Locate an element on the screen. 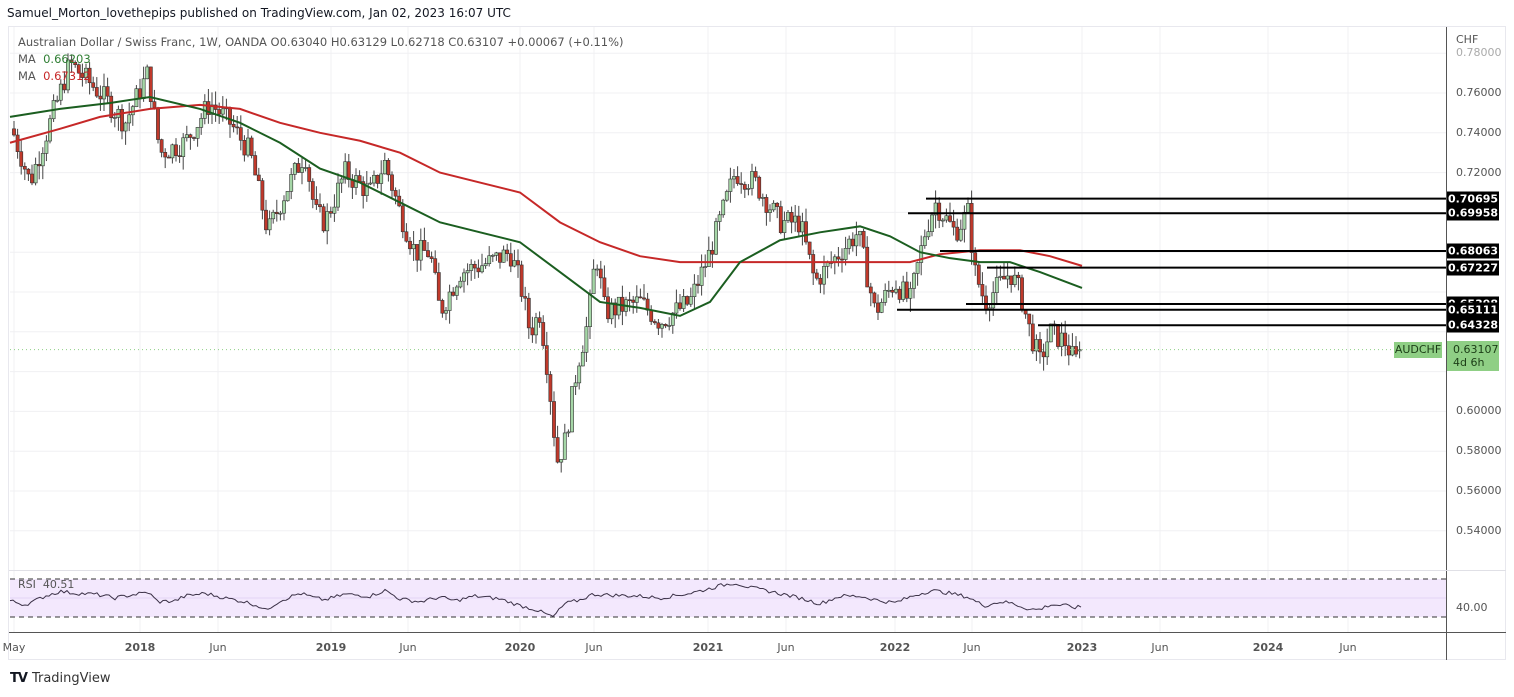 This screenshot has height=697, width=1514. time-tick: 2021 is located at coordinates (708, 647).